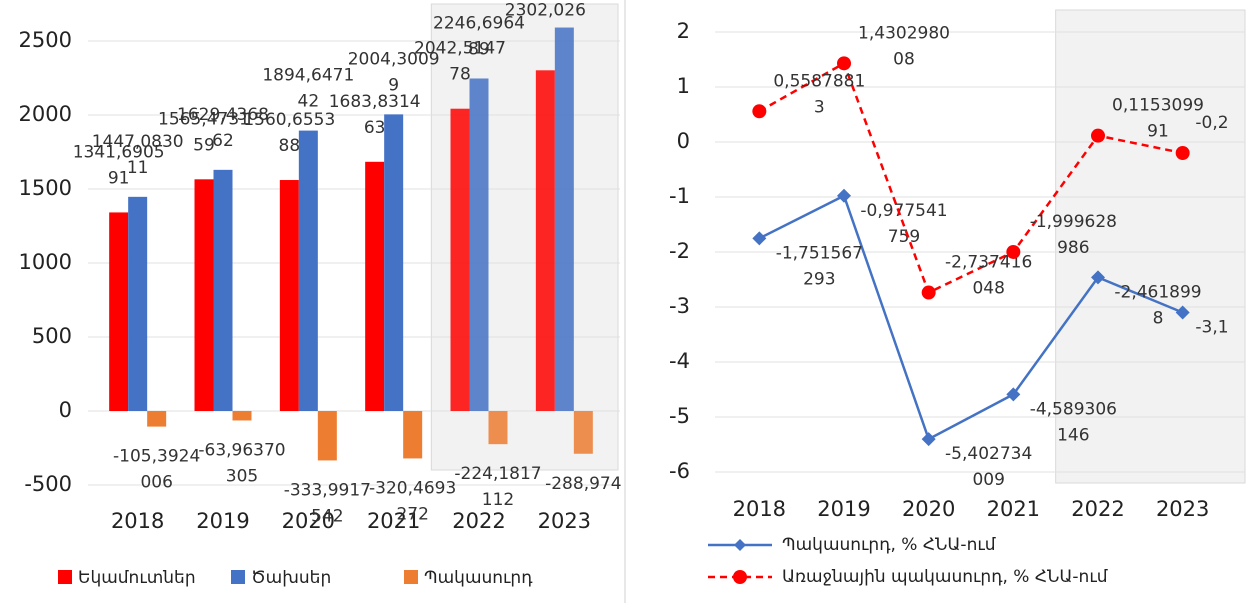 This screenshot has height=603, width=1250. What do you see at coordinates (679, 306) in the screenshot?
I see `y-tick-label: -3` at bounding box center [679, 306].